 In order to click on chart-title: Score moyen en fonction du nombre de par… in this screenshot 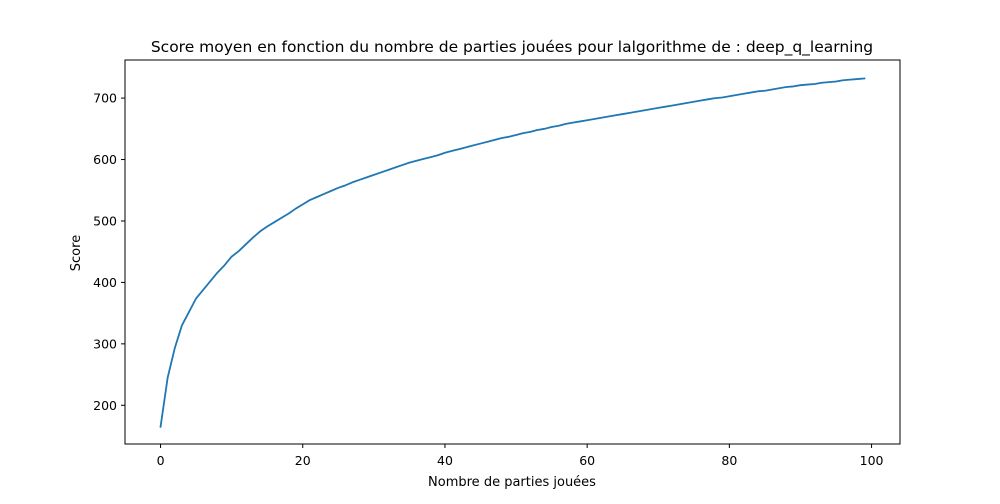, I will do `click(512, 47)`.